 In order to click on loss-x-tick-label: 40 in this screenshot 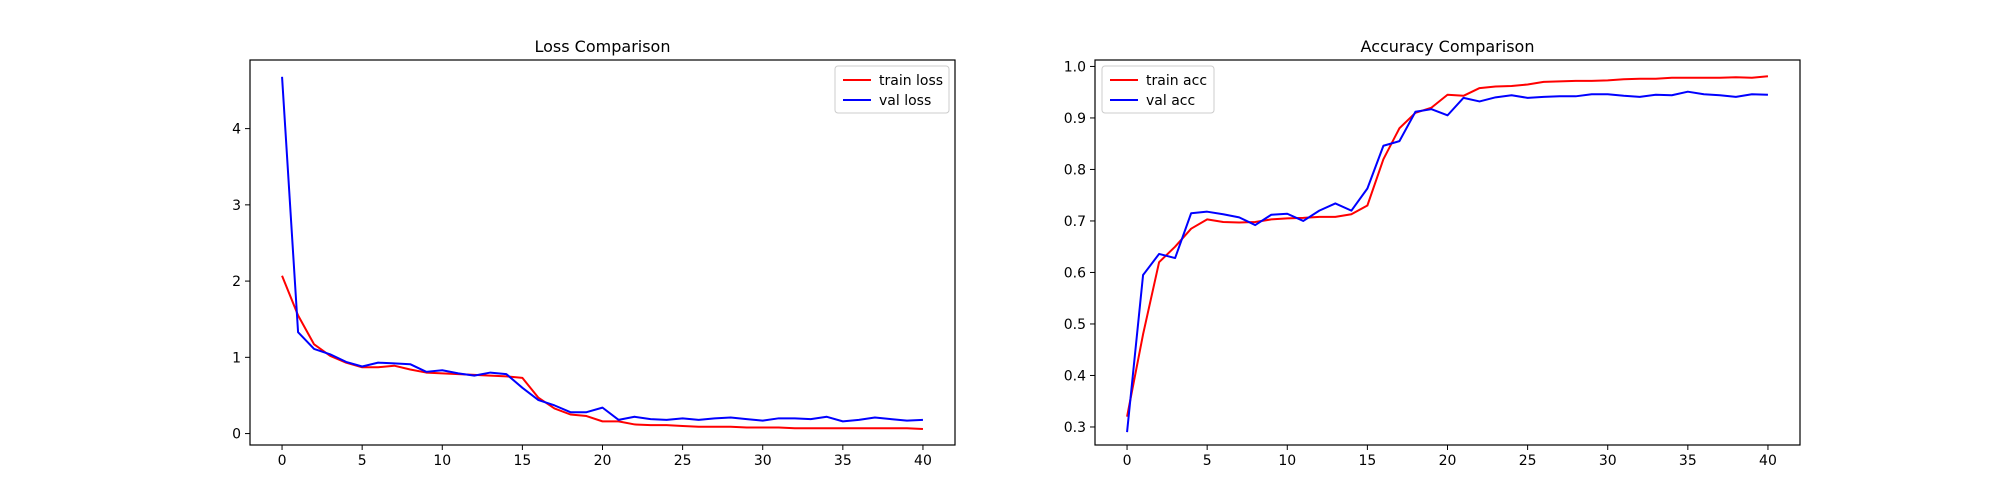, I will do `click(923, 461)`.